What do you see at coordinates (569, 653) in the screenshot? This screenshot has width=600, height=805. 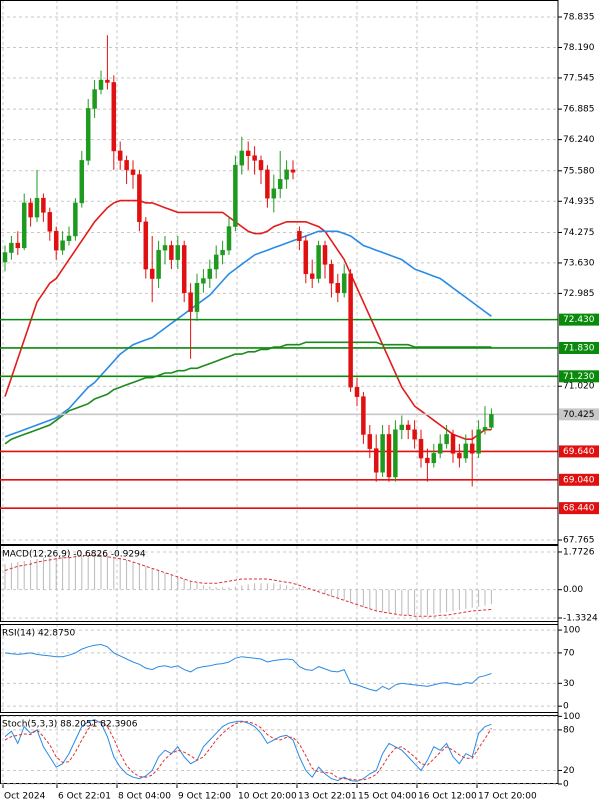 I see `y-tick-label: 70` at bounding box center [569, 653].